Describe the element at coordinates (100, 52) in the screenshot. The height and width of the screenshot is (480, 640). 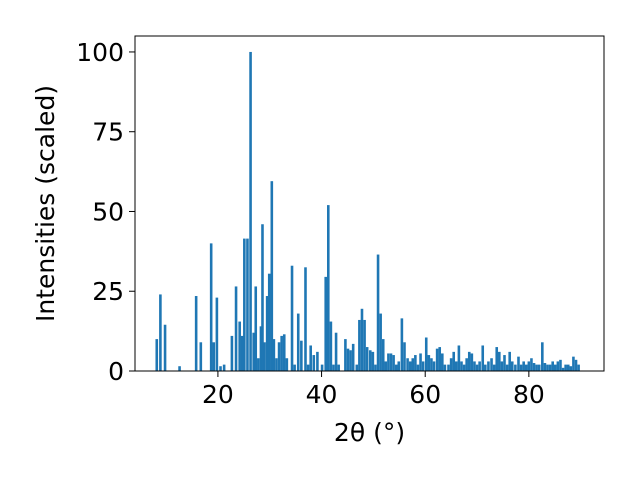
I see `y-tick-label: 100` at that location.